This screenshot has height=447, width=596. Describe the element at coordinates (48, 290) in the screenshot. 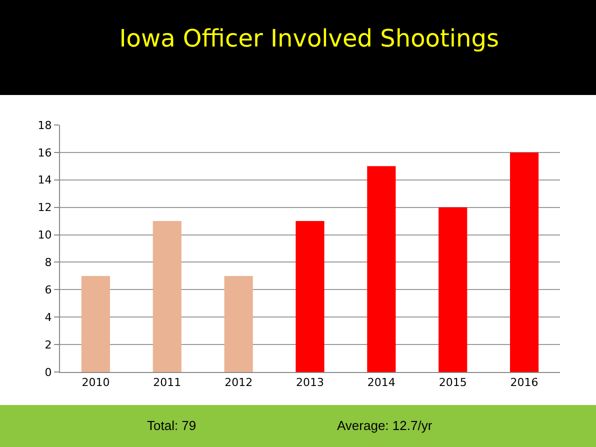

I see `y-tick-label: 6` at that location.